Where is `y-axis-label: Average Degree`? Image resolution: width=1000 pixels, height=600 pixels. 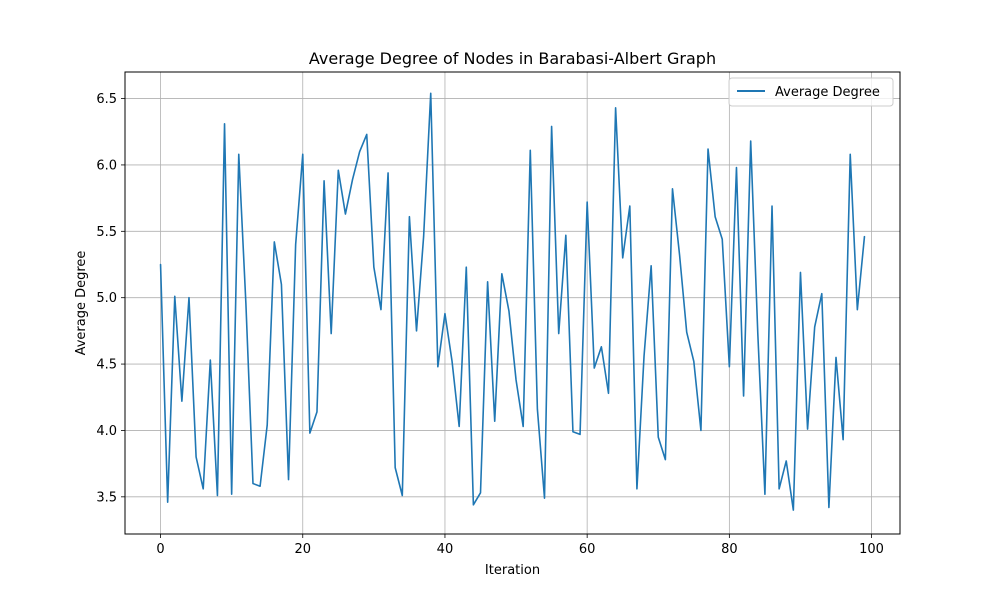
y-axis-label: Average Degree is located at coordinates (81, 303).